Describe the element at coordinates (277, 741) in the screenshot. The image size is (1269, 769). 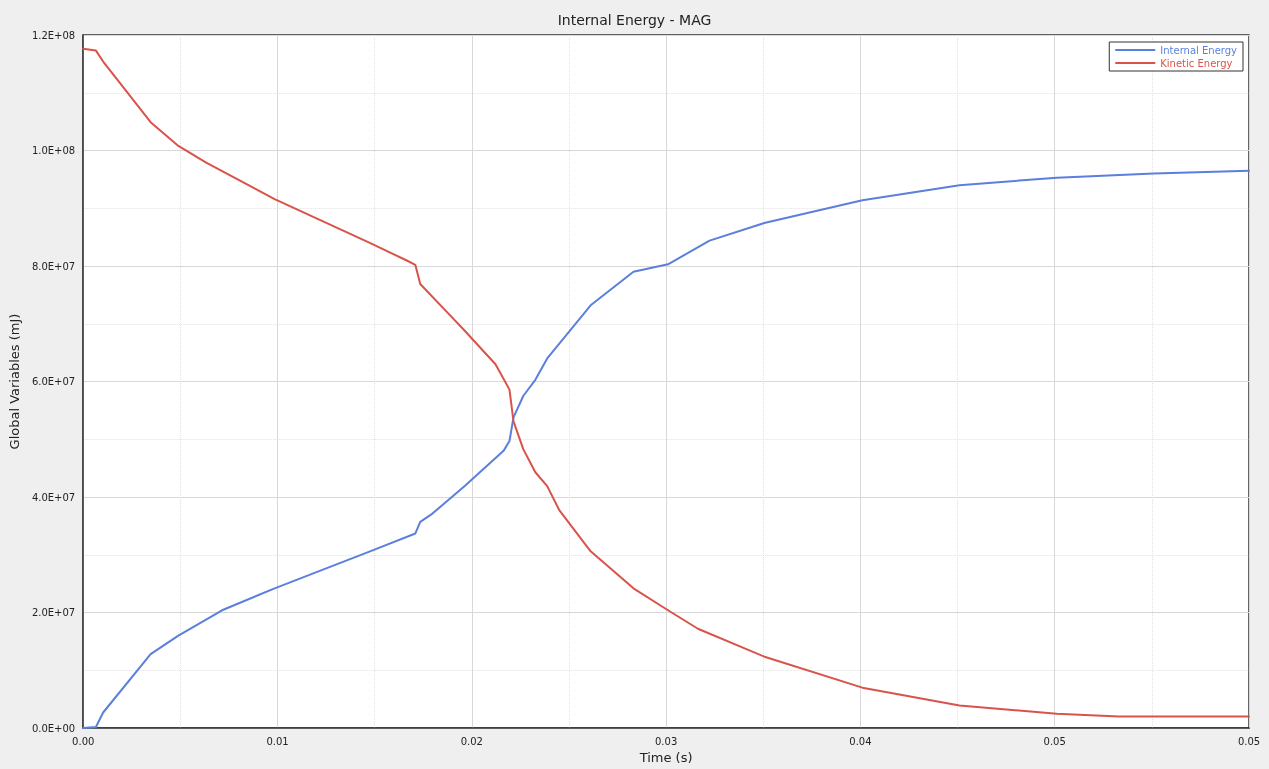
I see `x-tick-label: 0.01` at that location.